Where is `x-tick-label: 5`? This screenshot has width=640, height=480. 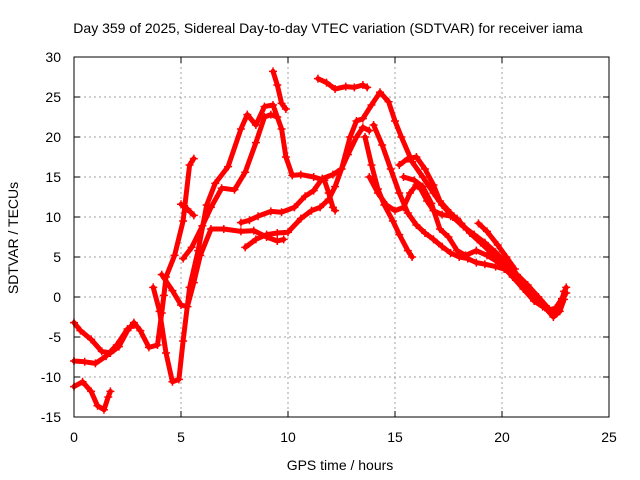
x-tick-label: 5 is located at coordinates (181, 437).